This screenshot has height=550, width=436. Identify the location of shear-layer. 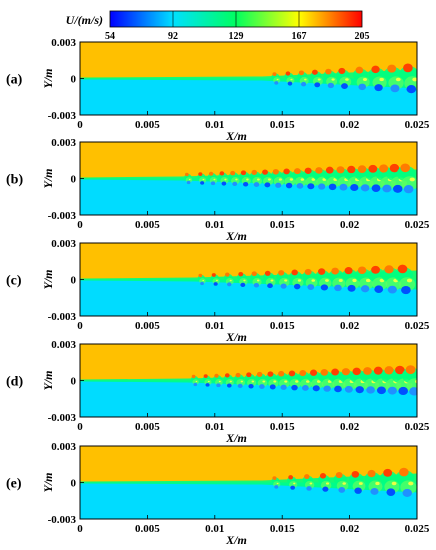
(248, 483).